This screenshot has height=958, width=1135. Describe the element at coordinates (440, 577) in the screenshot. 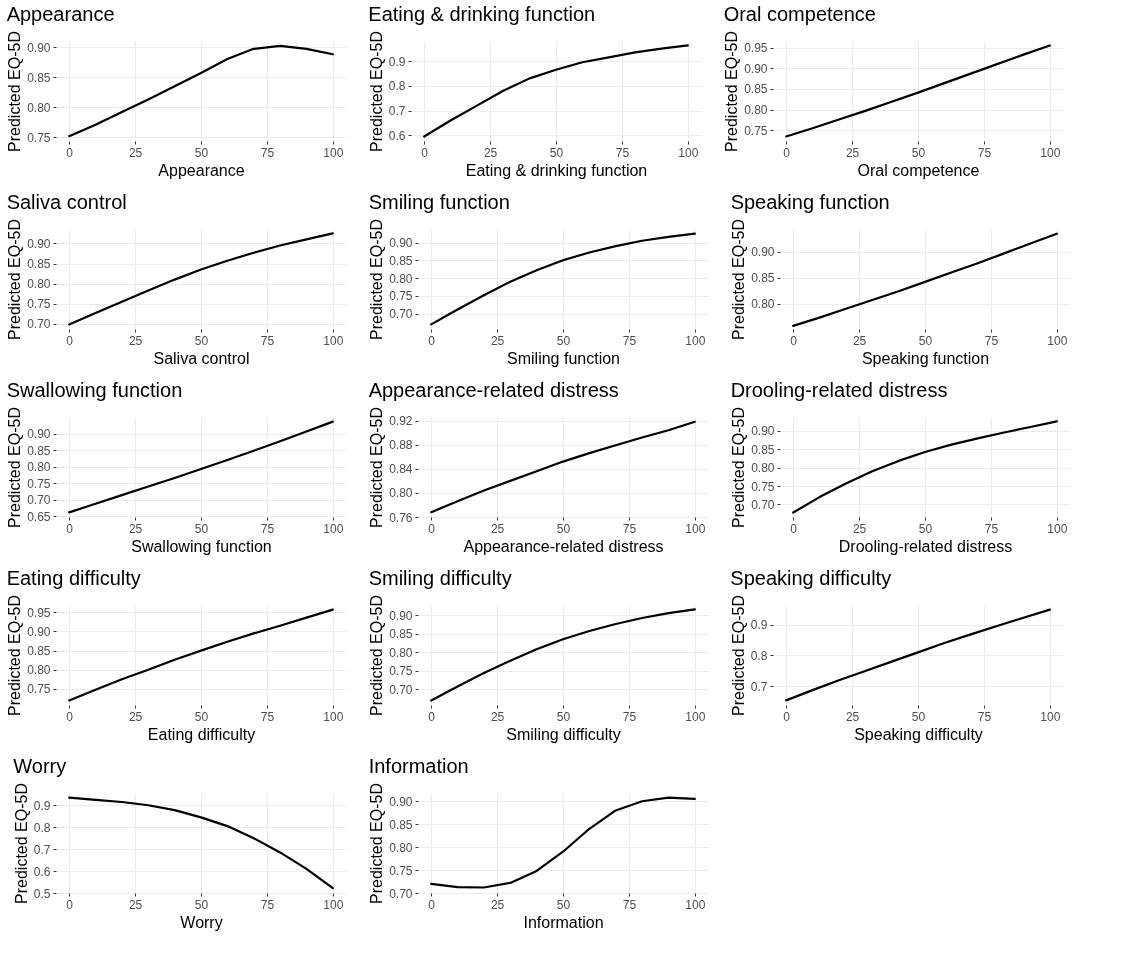

I see `chart-title: Smiling difficulty` at that location.